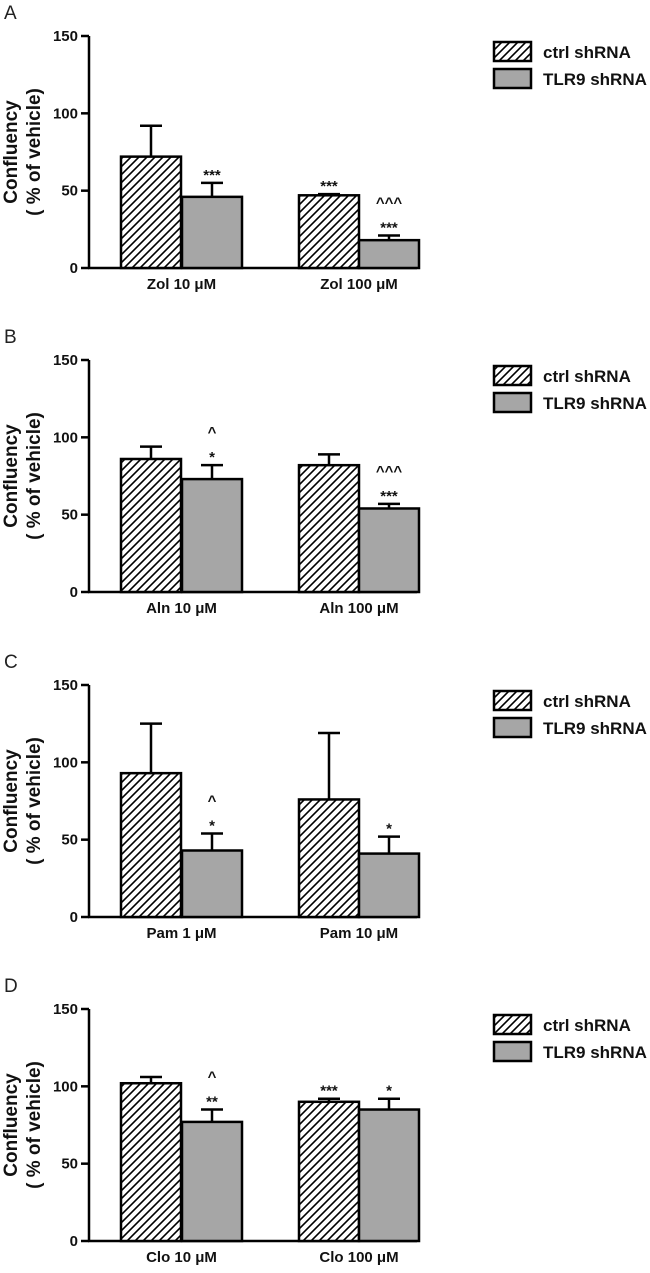 The height and width of the screenshot is (1273, 650). What do you see at coordinates (11, 662) in the screenshot?
I see `panel-label: C` at bounding box center [11, 662].